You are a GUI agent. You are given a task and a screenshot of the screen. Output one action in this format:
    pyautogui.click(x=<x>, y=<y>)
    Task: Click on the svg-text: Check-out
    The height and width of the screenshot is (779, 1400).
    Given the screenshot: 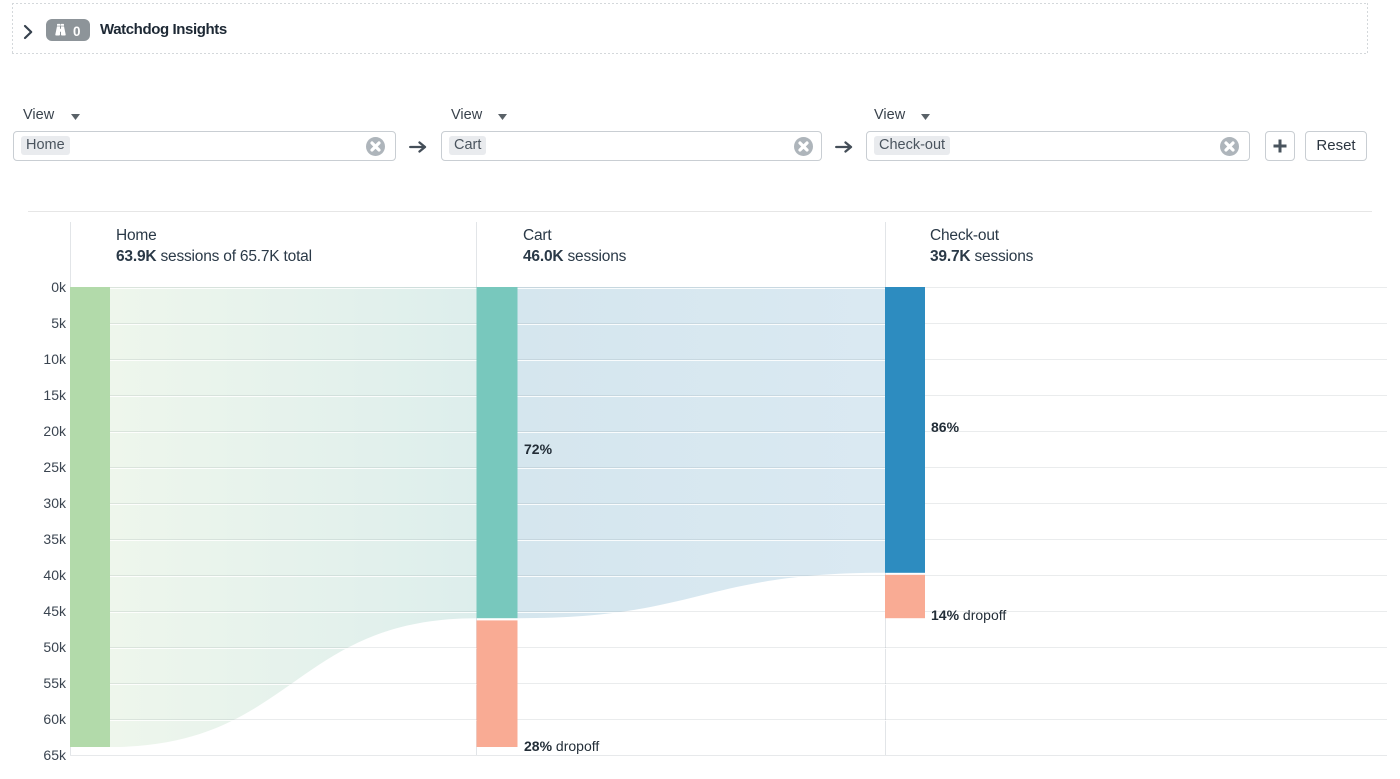 What is the action you would take?
    pyautogui.click(x=965, y=235)
    